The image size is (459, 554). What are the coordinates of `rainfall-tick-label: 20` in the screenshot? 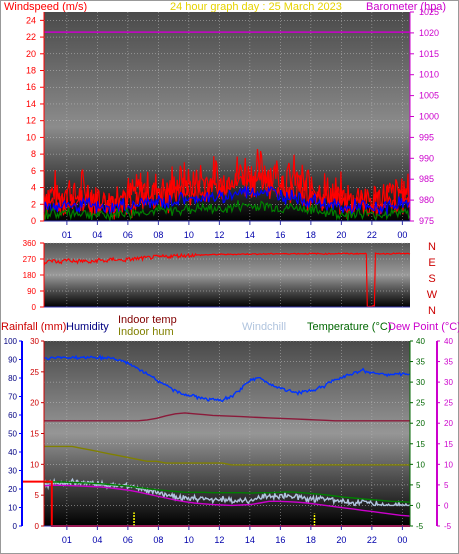 It's located at (34, 403).